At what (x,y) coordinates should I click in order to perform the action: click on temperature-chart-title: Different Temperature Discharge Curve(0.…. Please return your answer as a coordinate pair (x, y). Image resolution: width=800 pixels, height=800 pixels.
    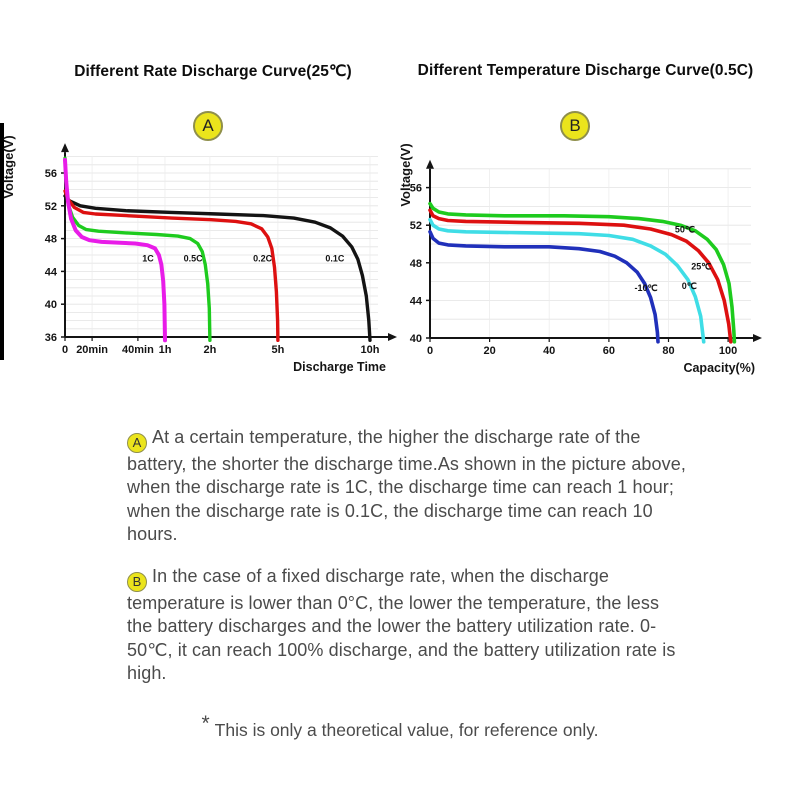
    Looking at the image, I should click on (585, 70).